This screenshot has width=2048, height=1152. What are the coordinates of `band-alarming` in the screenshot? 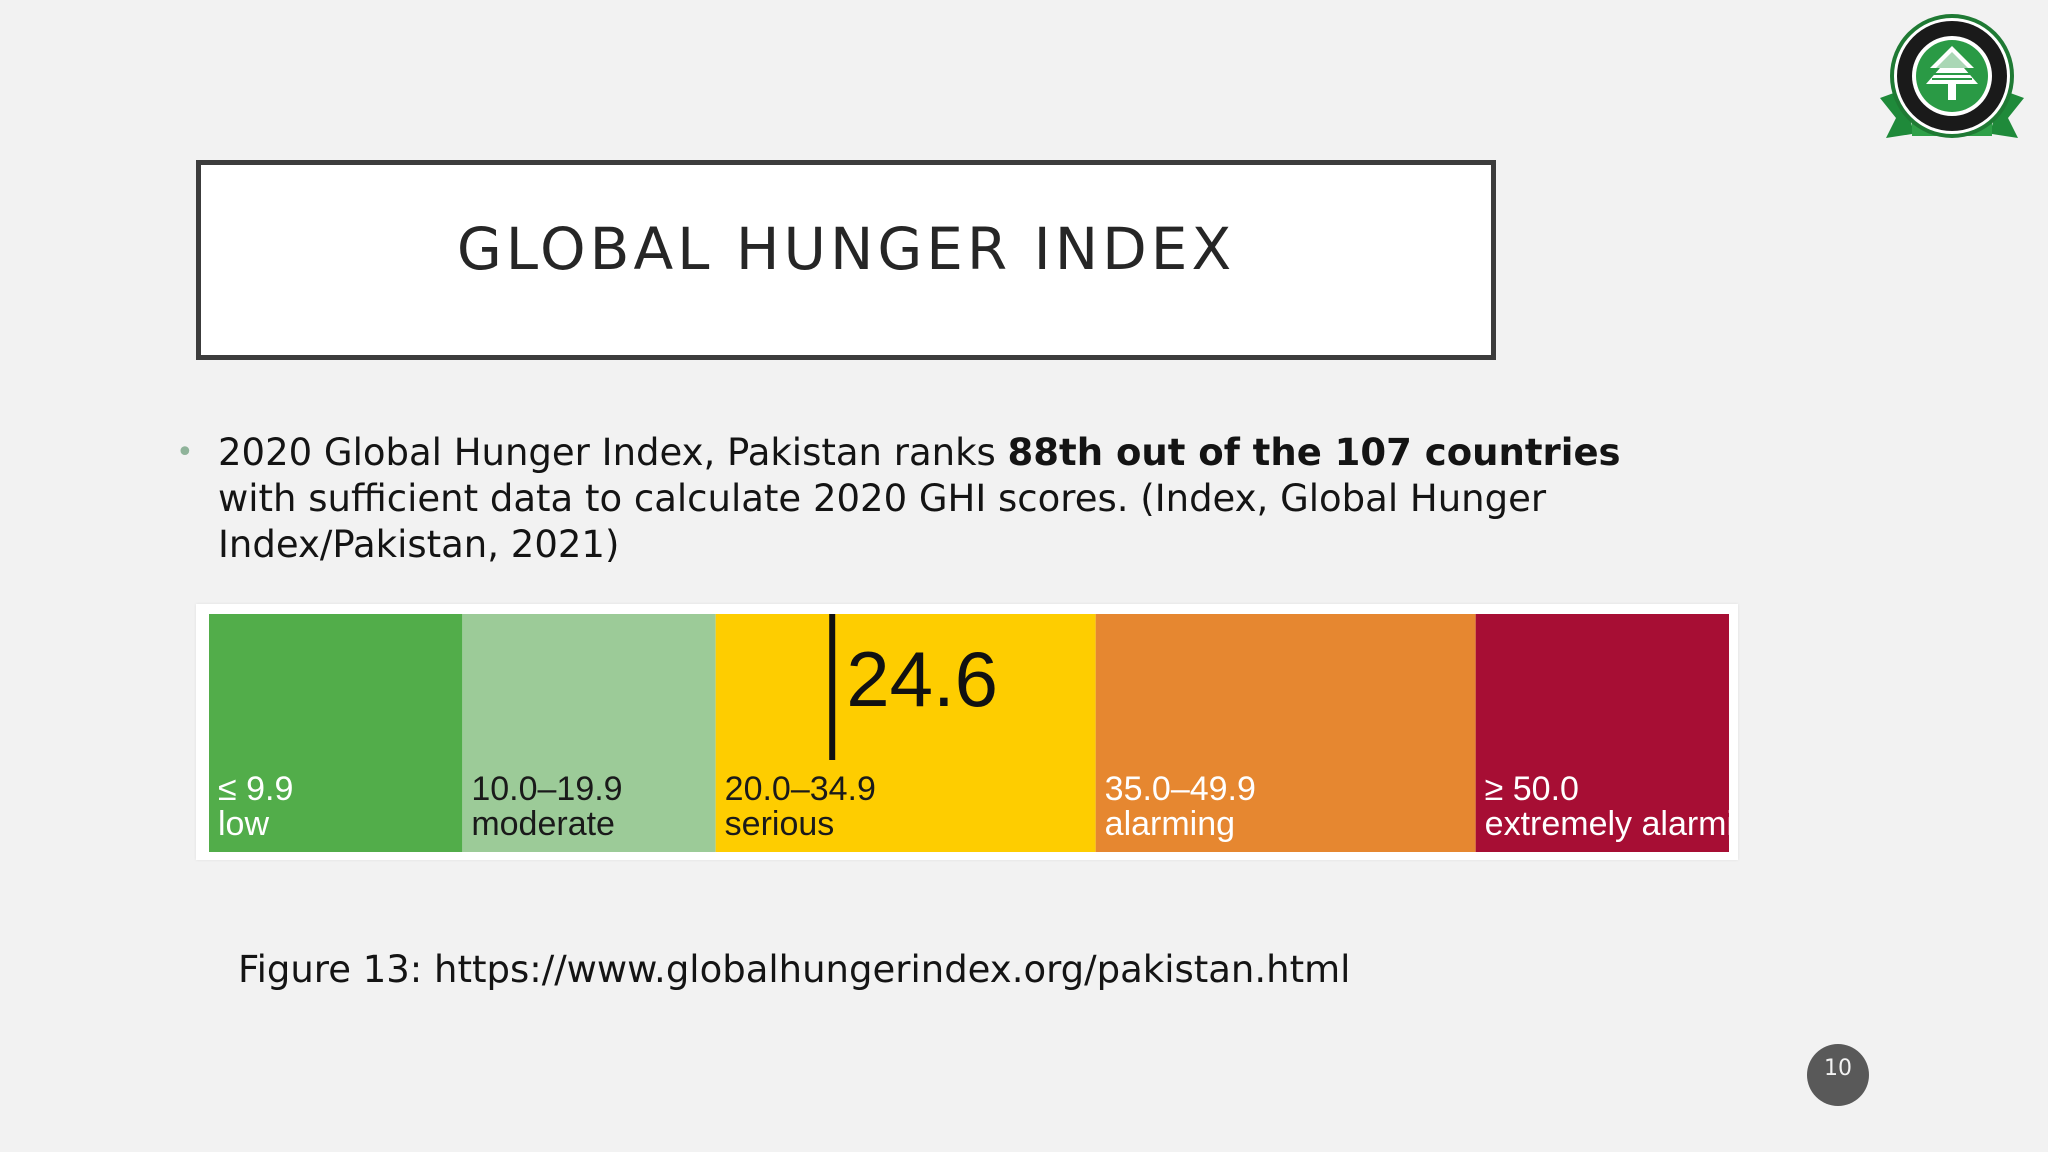 It's located at (1285, 733).